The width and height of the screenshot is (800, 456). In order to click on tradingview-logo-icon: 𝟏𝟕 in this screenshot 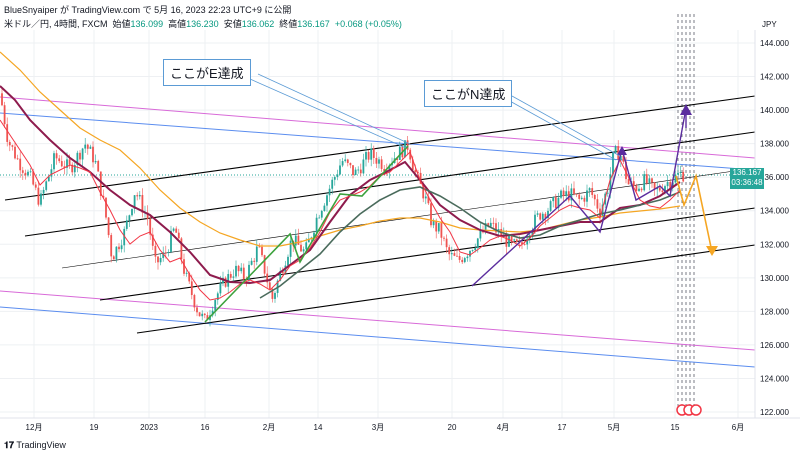, I will do `click(9, 445)`.